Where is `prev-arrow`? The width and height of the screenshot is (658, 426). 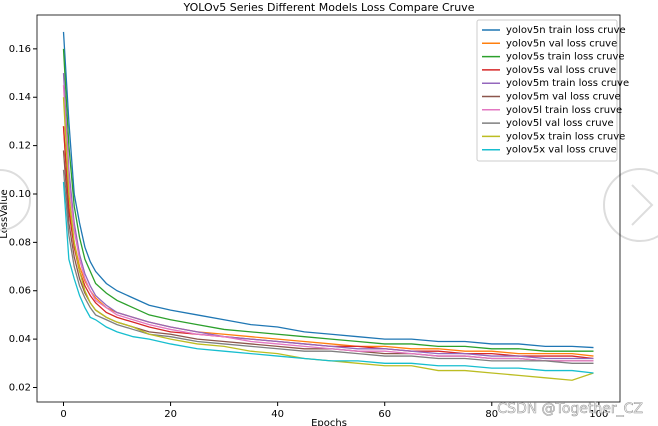 prev-arrow is located at coordinates (15, 200).